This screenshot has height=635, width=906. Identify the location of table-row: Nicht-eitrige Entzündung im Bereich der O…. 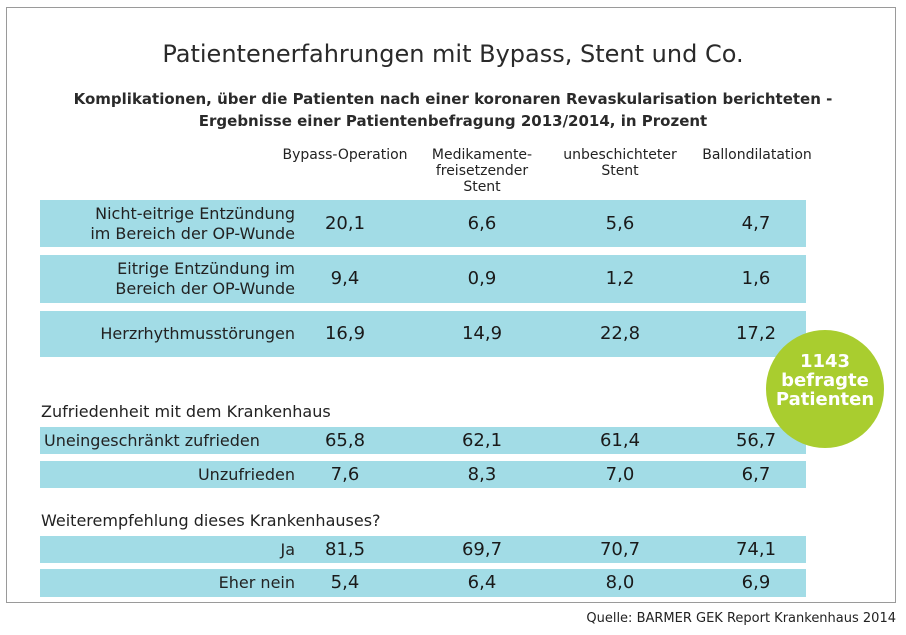
(423, 223).